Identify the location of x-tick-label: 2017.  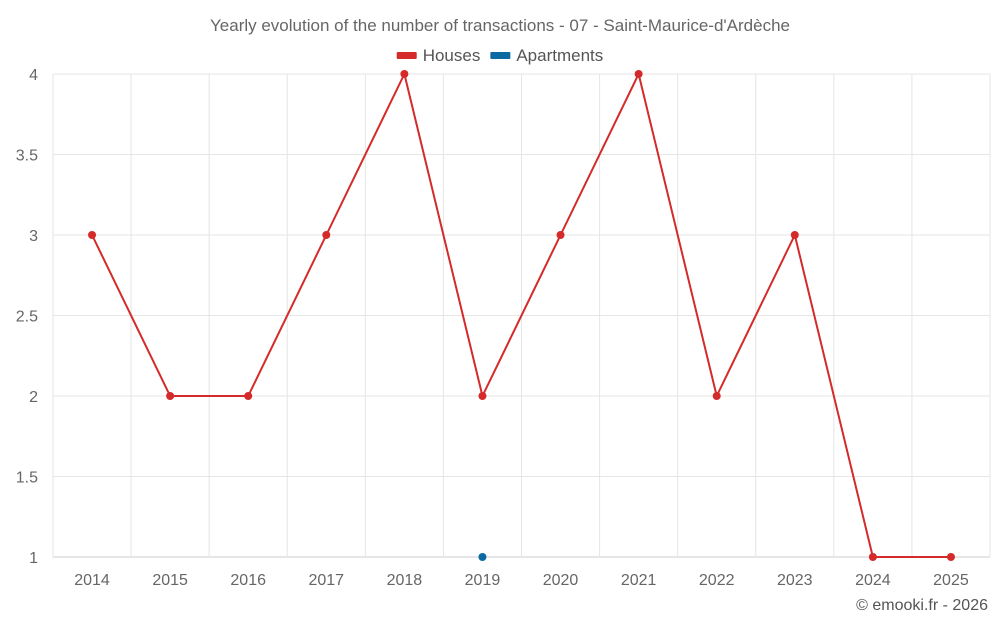
(326, 580).